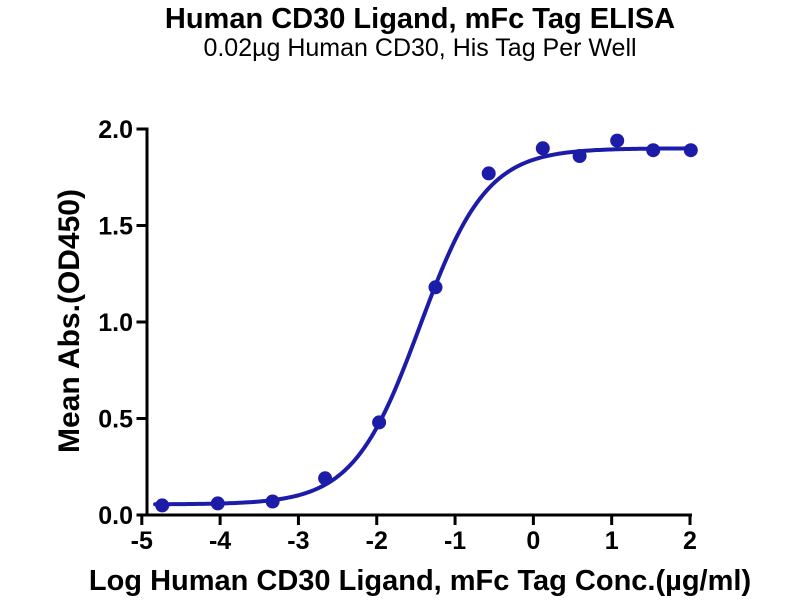  I want to click on x-tick-label: -4, so click(220, 541).